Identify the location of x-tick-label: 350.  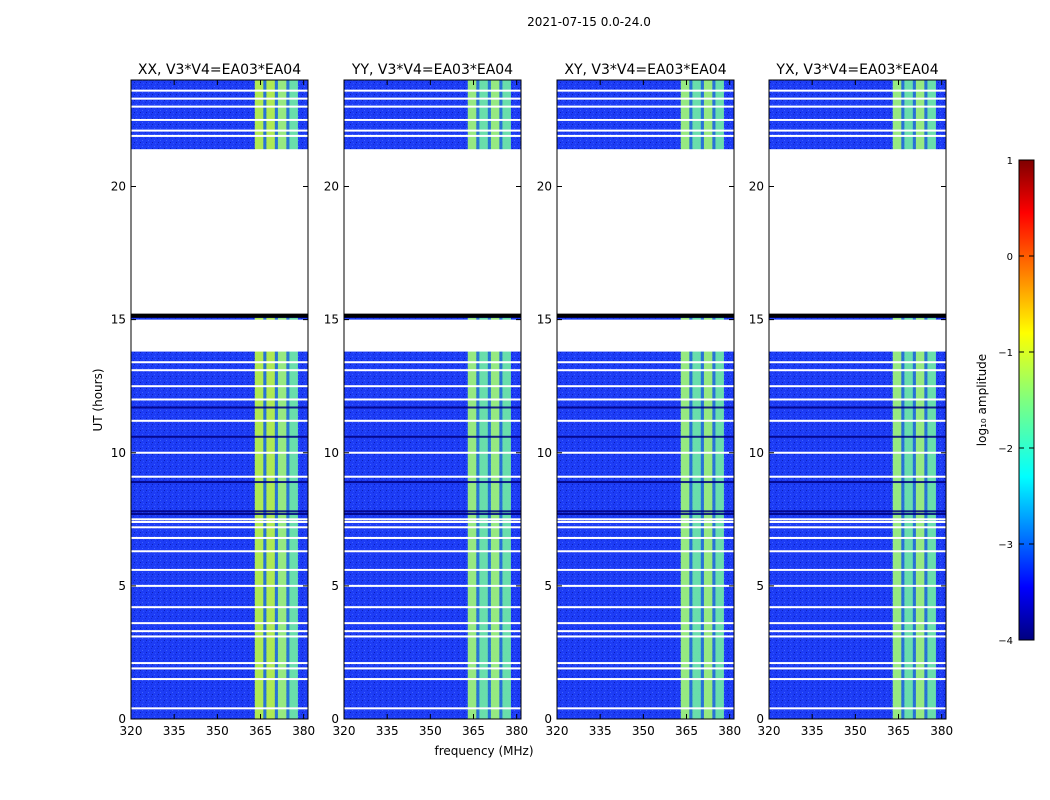
(855, 731).